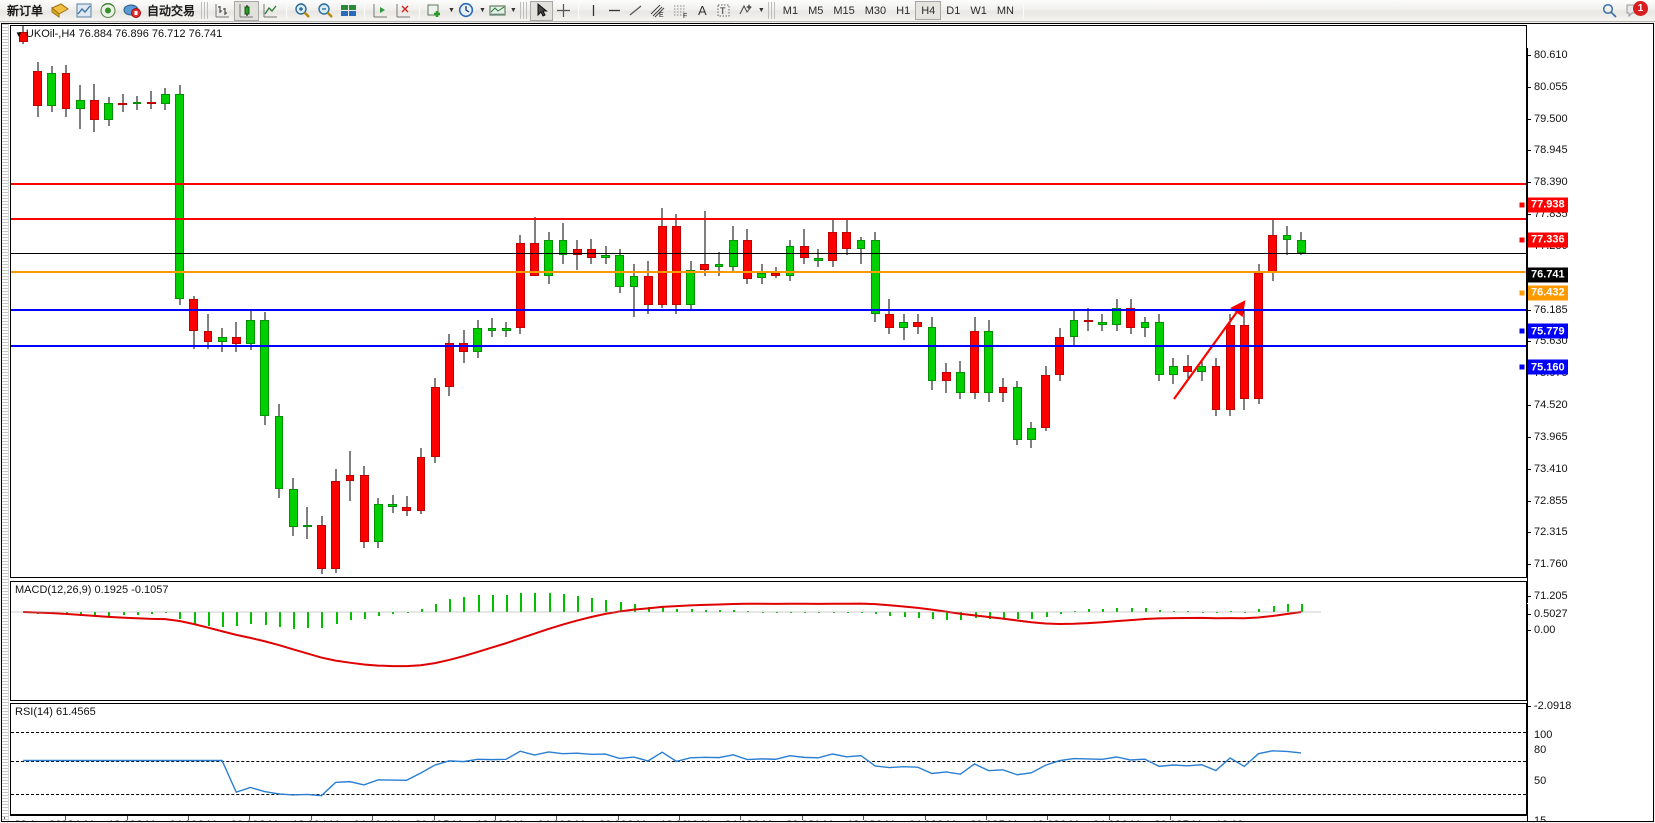  What do you see at coordinates (978, 10) in the screenshot?
I see `timeframe-w1: W1` at bounding box center [978, 10].